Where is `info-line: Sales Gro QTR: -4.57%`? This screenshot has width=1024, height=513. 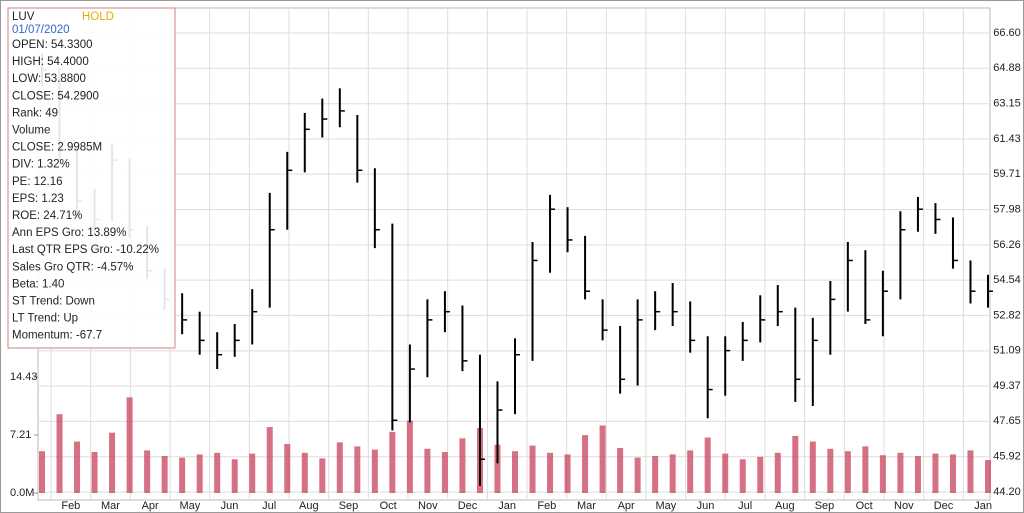 info-line: Sales Gro QTR: -4.57% is located at coordinates (72, 267).